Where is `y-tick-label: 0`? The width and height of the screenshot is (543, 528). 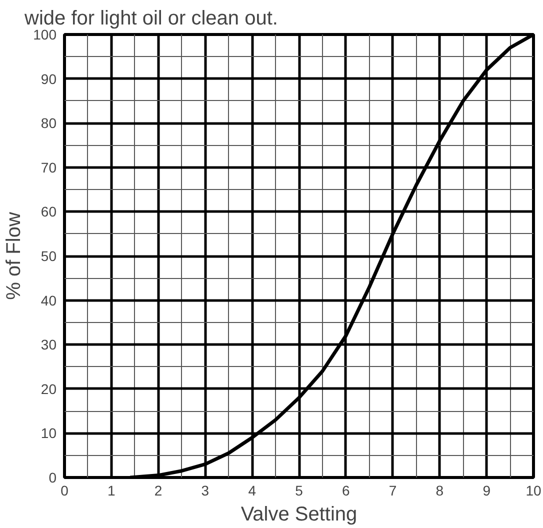
y-tick-label: 0 is located at coordinates (52, 478).